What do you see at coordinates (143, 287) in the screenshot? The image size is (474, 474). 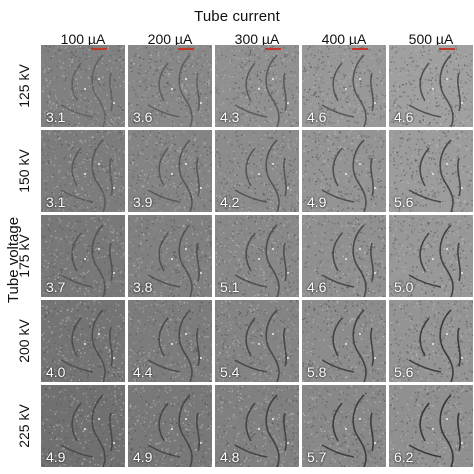 I see `tile-value-label: 3.8` at bounding box center [143, 287].